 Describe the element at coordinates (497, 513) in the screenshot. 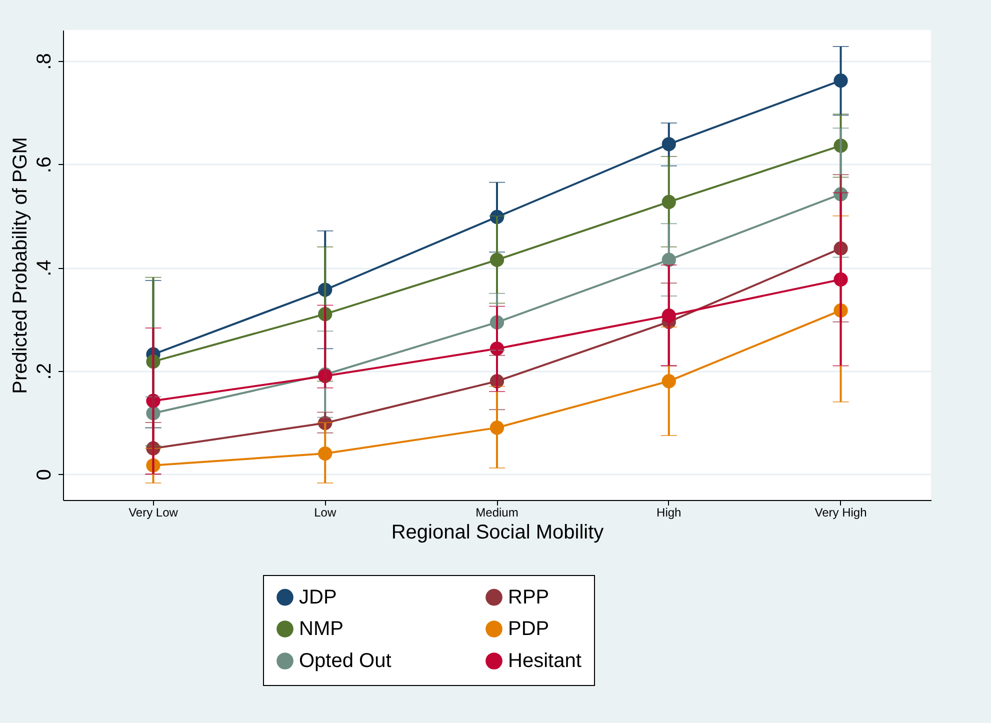

I see `x-tick-label: Medium` at that location.